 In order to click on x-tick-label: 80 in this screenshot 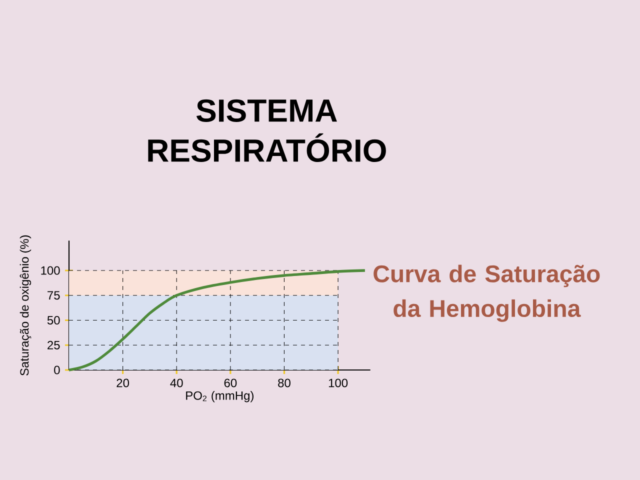, I will do `click(284, 383)`.